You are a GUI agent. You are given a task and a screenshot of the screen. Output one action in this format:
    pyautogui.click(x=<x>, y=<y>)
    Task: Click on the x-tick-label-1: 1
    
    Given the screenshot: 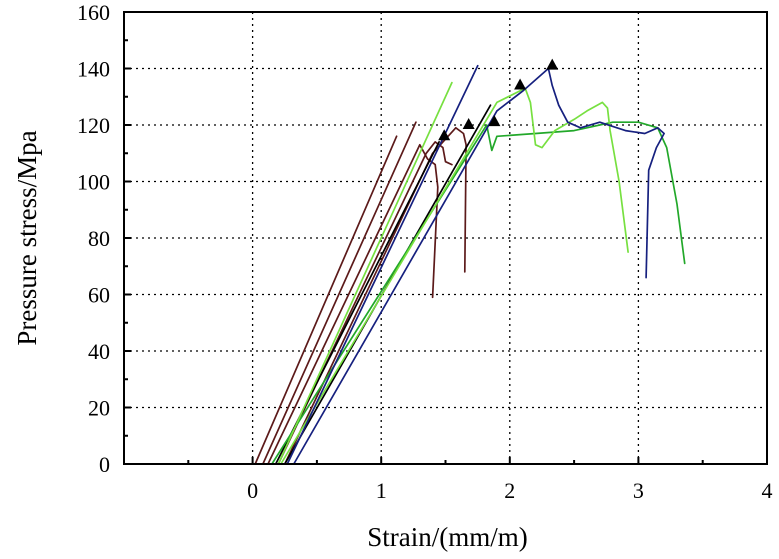 What is the action you would take?
    pyautogui.click(x=381, y=490)
    